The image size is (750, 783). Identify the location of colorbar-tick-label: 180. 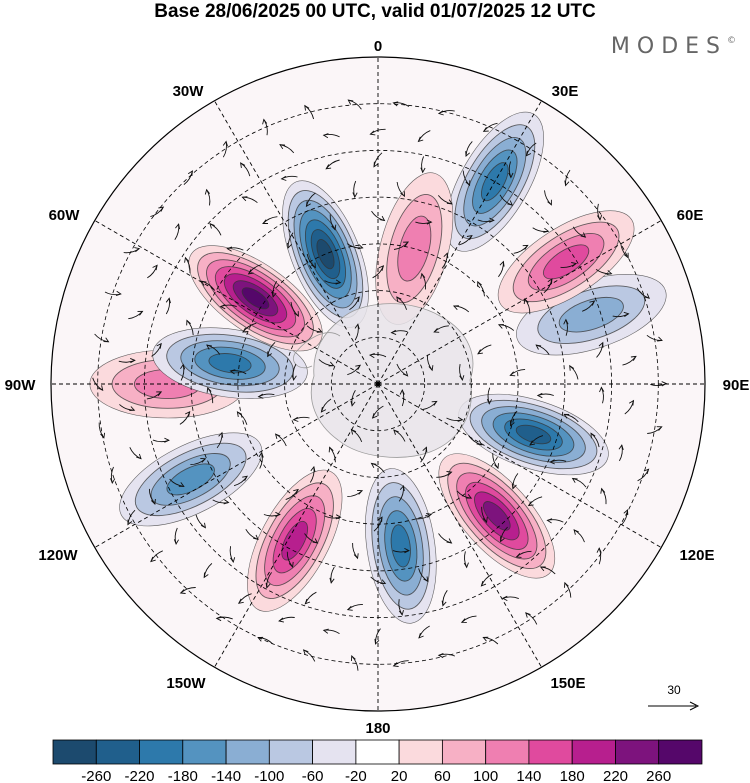
(572, 775).